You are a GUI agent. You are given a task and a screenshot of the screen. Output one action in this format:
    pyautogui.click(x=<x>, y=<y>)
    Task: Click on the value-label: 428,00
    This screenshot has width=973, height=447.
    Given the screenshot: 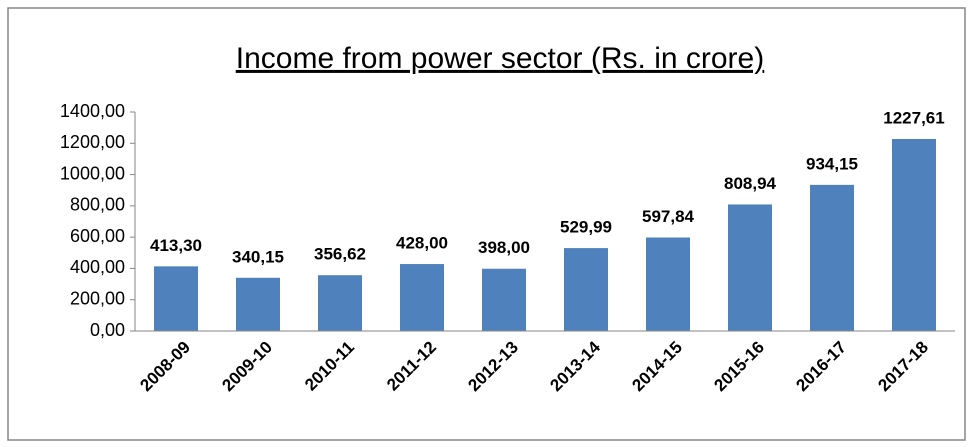 What is the action you would take?
    pyautogui.click(x=422, y=243)
    